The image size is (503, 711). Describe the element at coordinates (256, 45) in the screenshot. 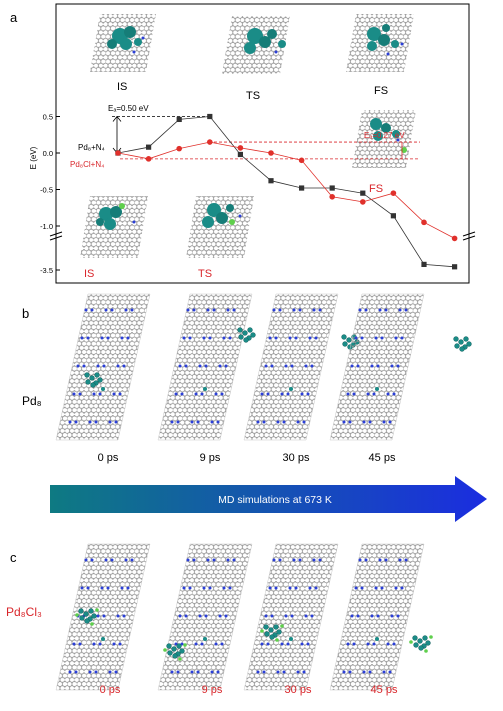

I see `structure-ts-black` at that location.